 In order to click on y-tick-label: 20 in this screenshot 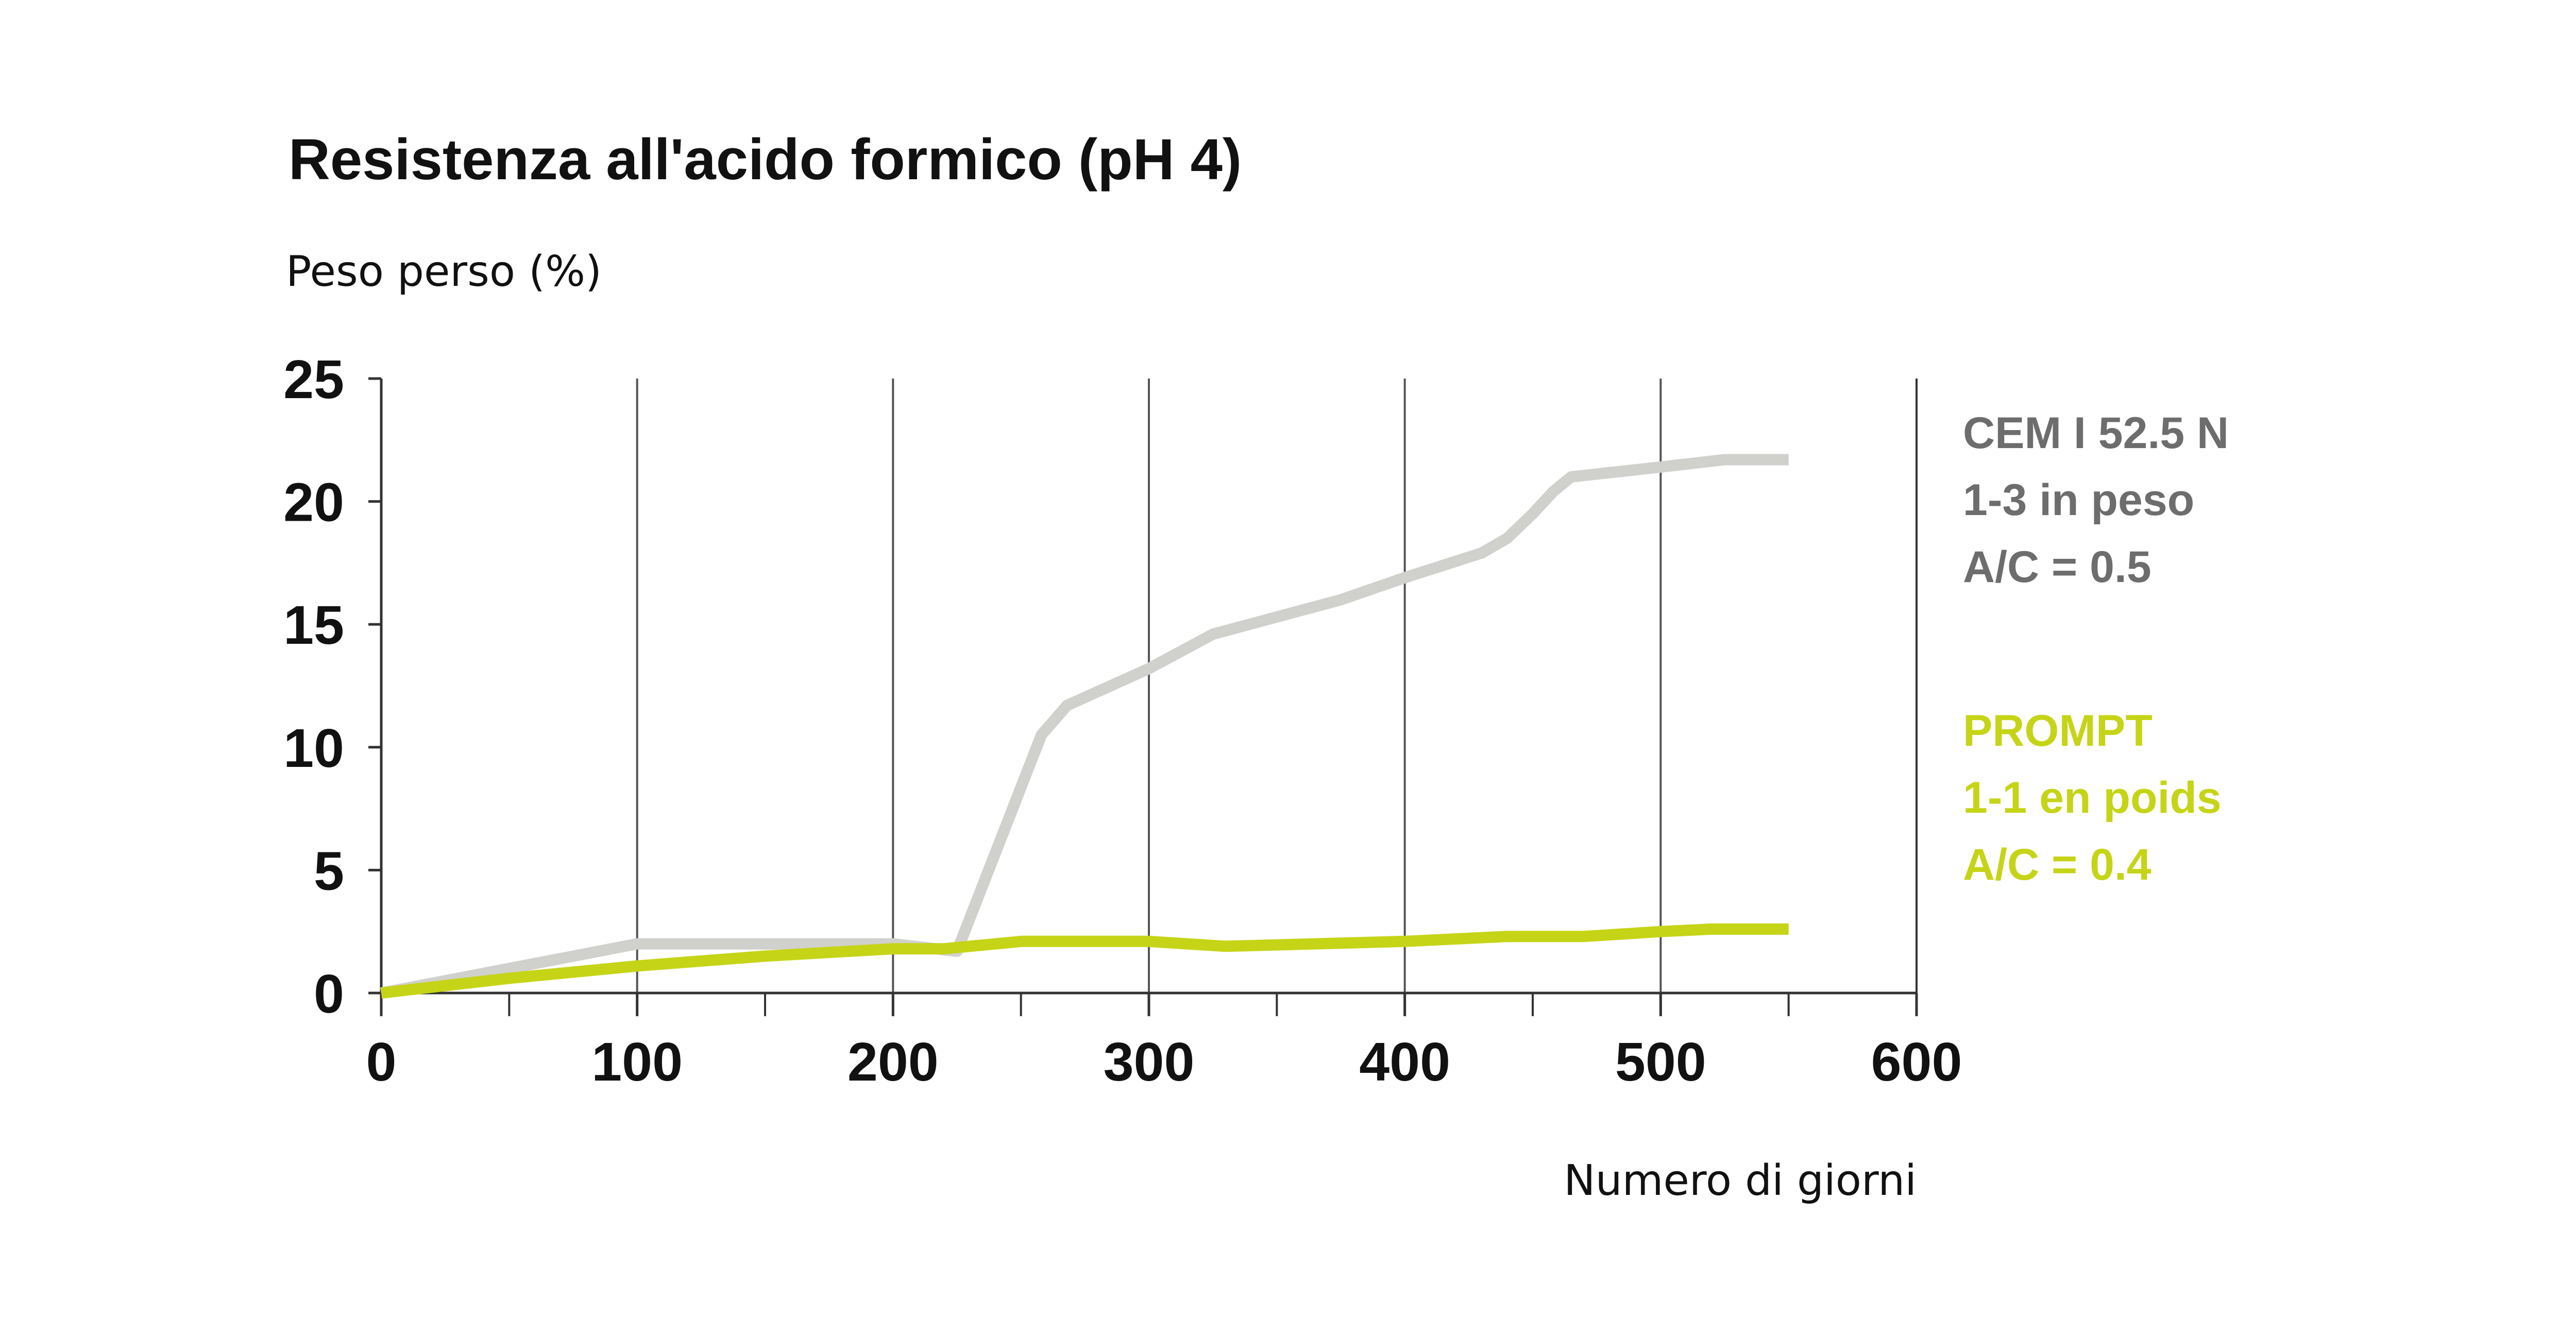, I will do `click(313, 502)`.